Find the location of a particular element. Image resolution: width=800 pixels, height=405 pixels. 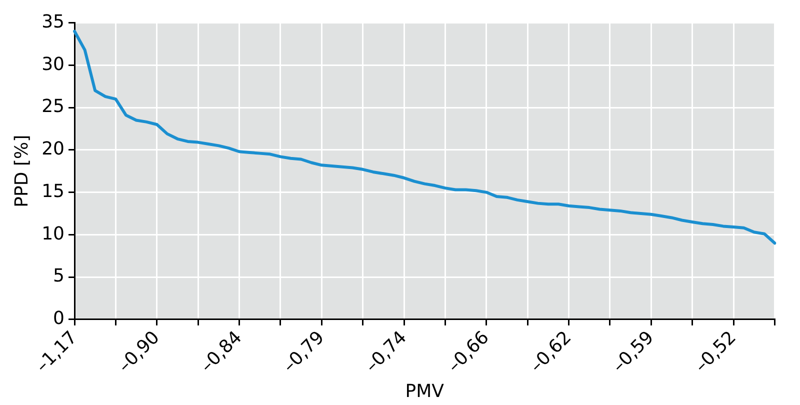

y-tick-label: 0 is located at coordinates (59, 319).